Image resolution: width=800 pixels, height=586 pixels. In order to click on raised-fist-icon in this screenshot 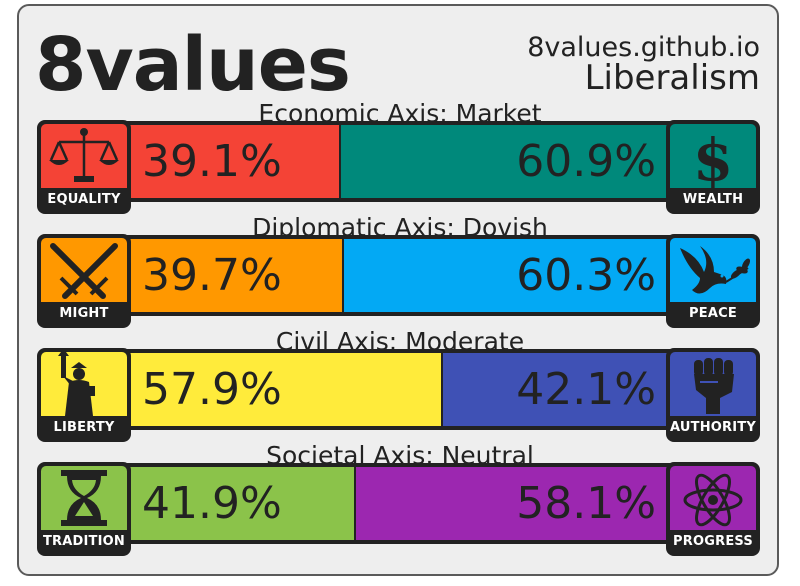, I will do `click(714, 386)`.